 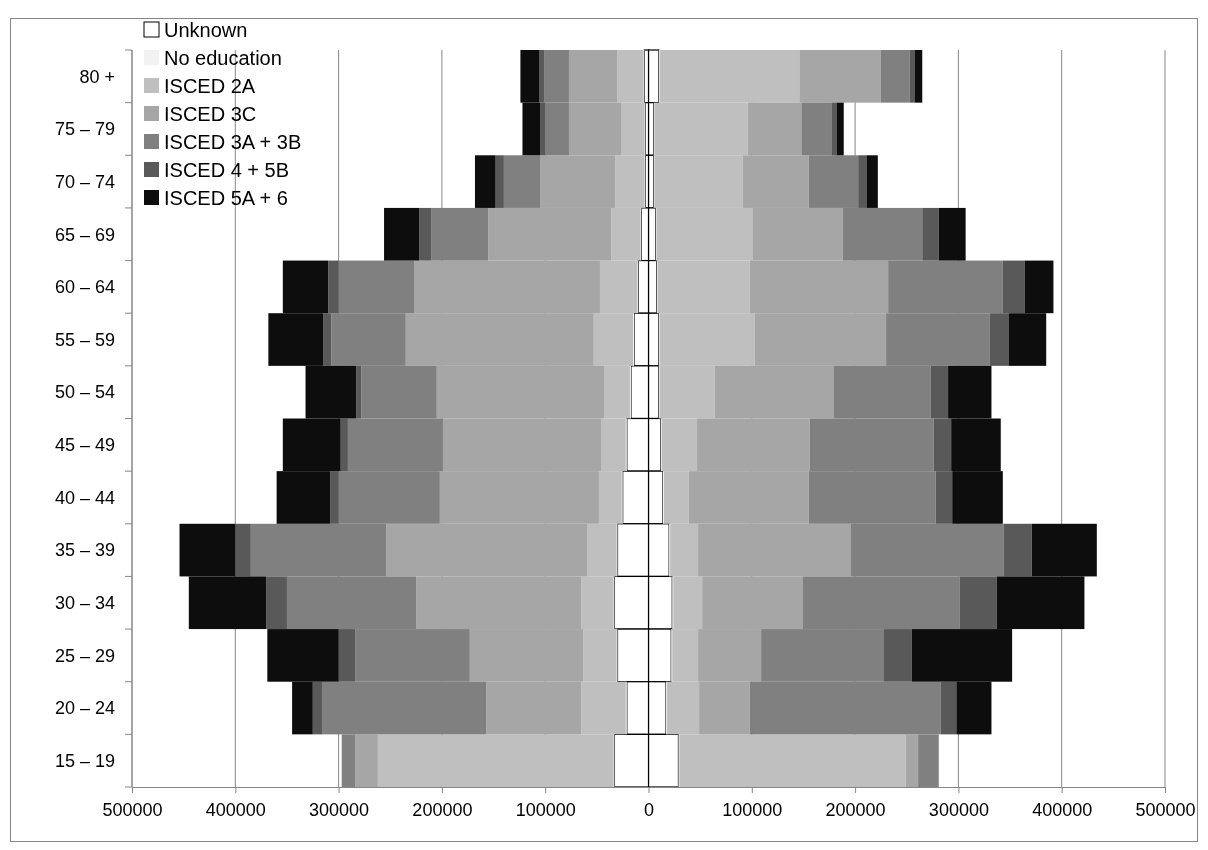 What do you see at coordinates (84, 392) in the screenshot?
I see `y-tick-label: 50 – 54` at bounding box center [84, 392].